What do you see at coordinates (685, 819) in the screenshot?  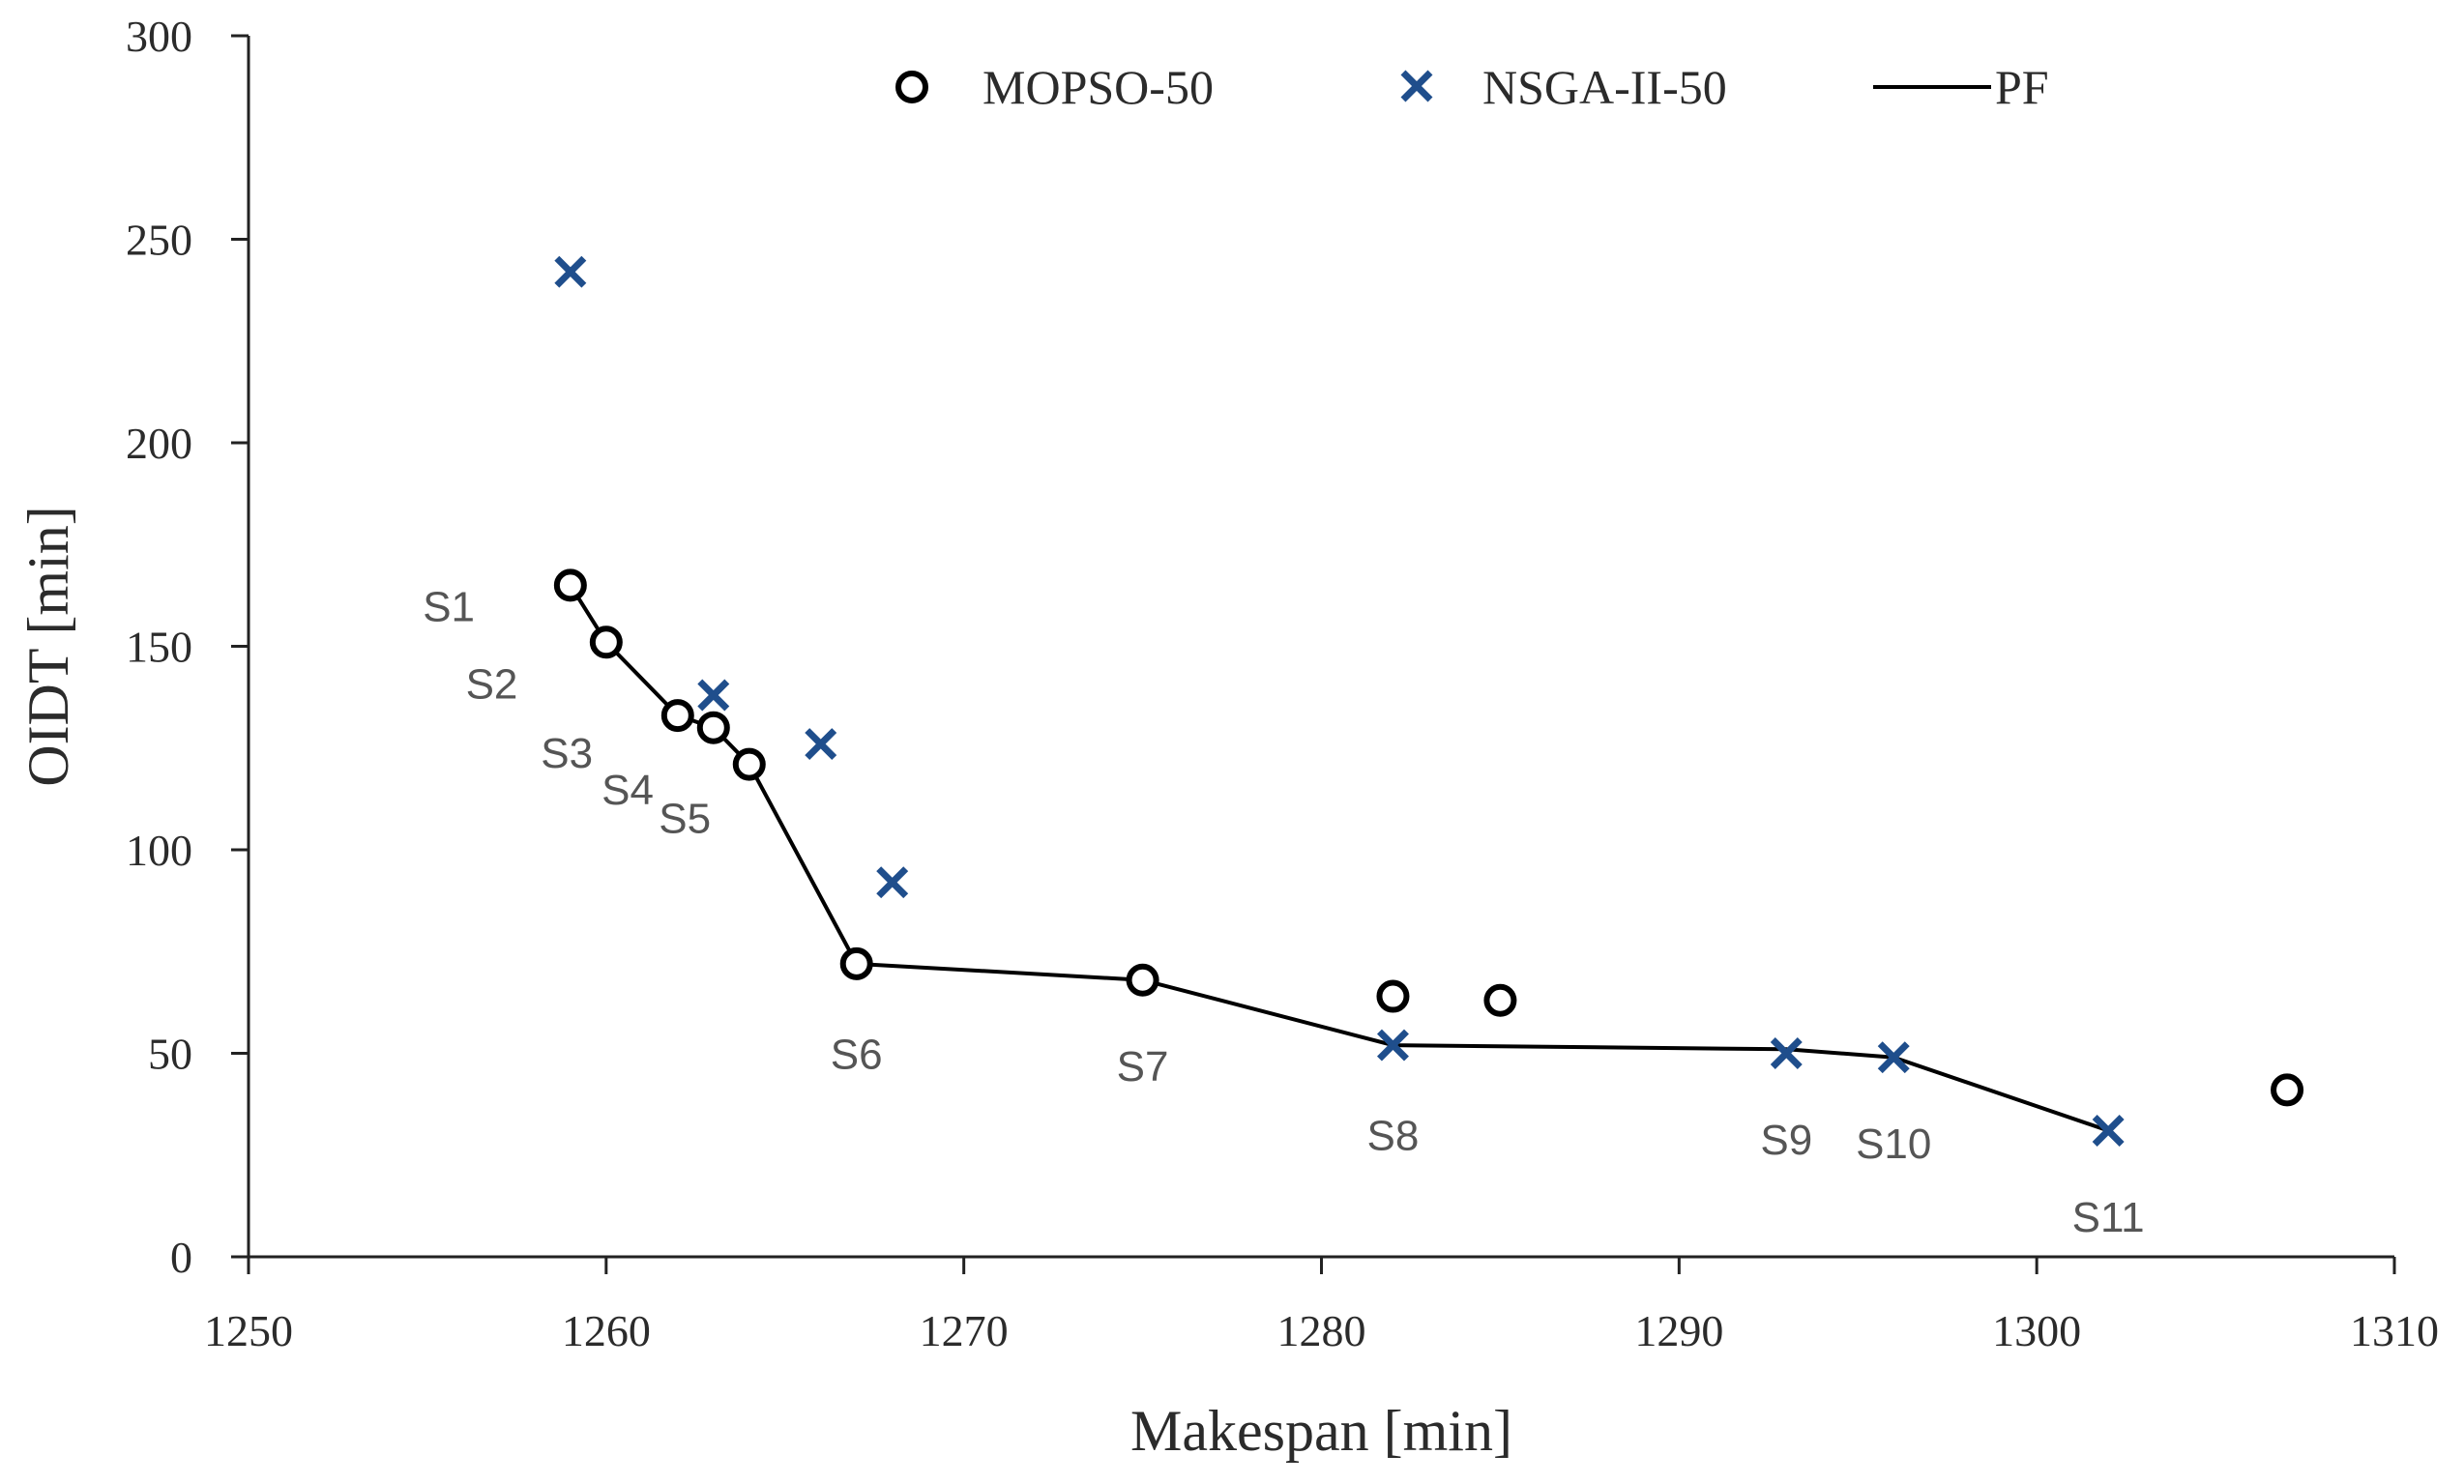 I see `point-annotation-label: S5` at bounding box center [685, 819].